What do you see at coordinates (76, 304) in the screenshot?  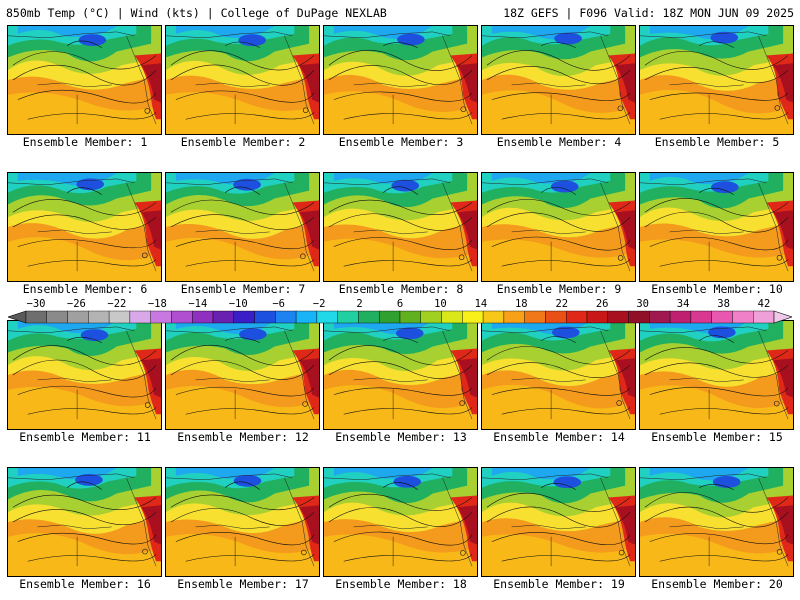 I see `colorbar-tick-label: −26` at bounding box center [76, 304].